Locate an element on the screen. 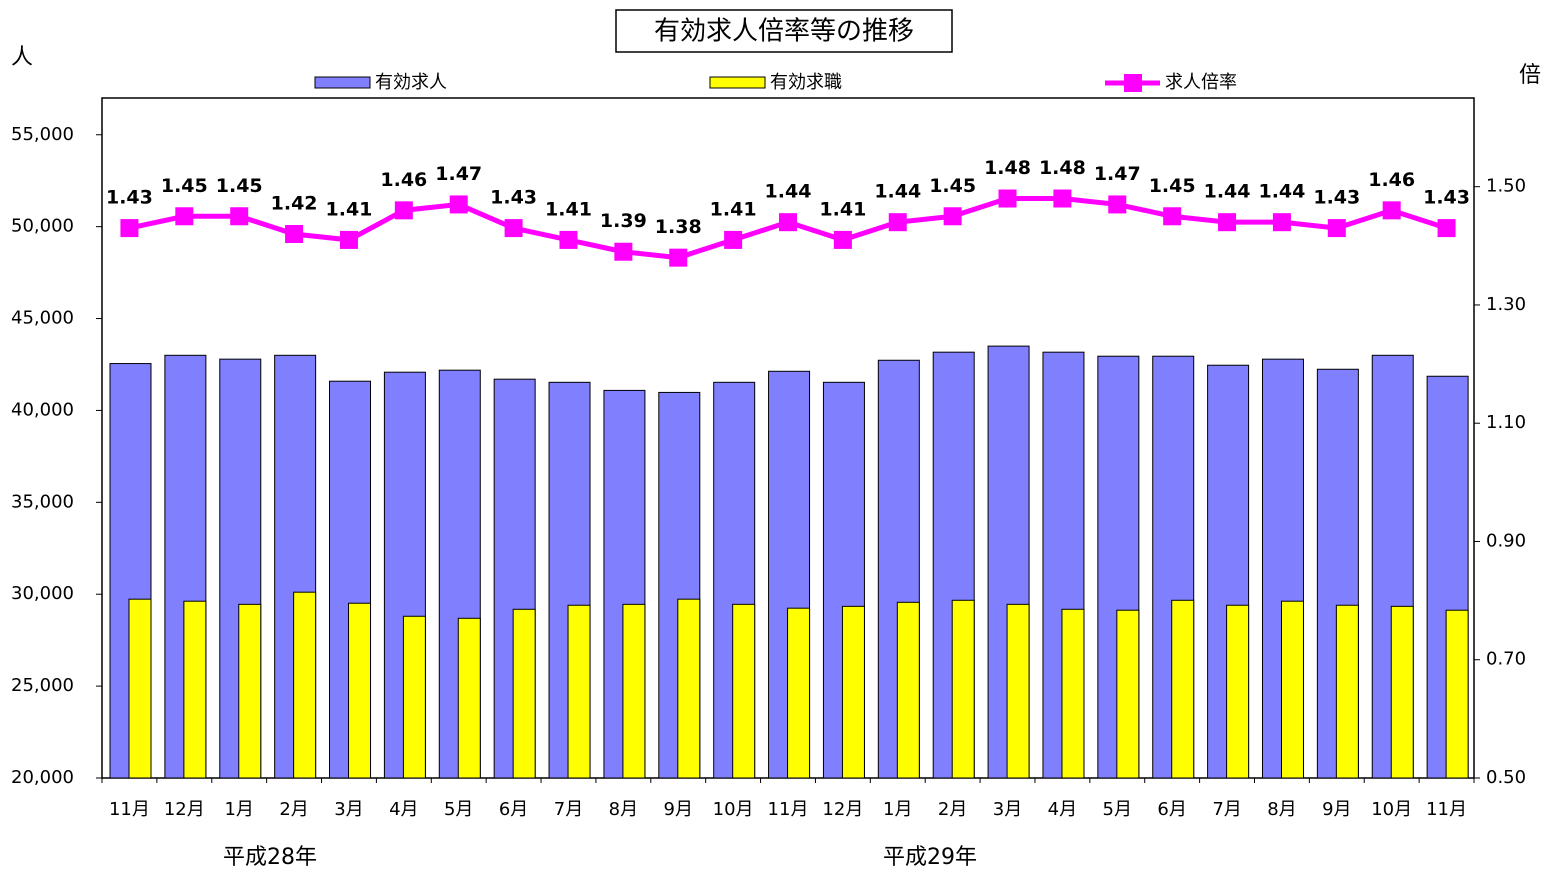  y-tick-label: 40,000 is located at coordinates (42, 409).